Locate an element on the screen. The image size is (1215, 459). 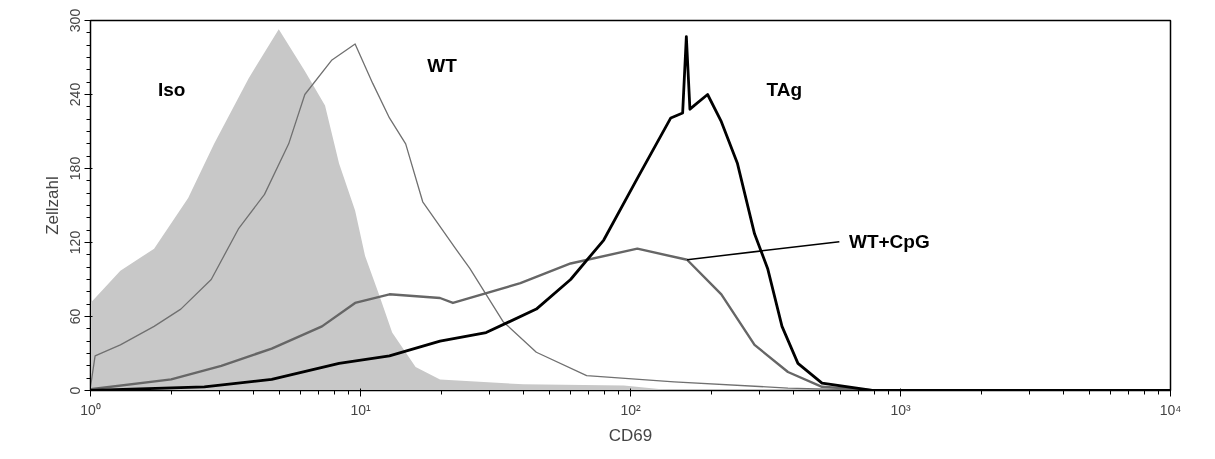
y-tick-label: 0 is located at coordinates (74, 390).